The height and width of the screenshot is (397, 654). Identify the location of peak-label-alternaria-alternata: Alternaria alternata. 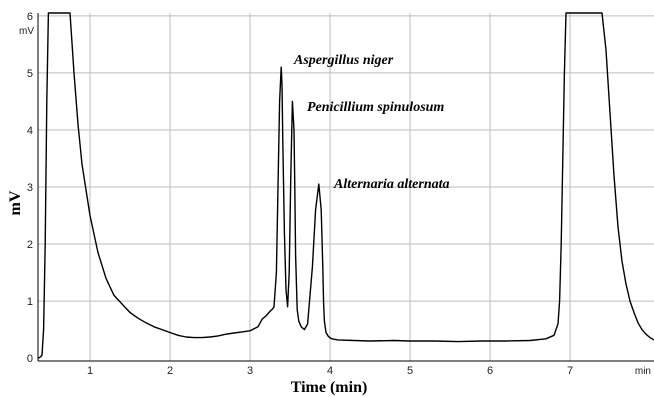
(391, 184).